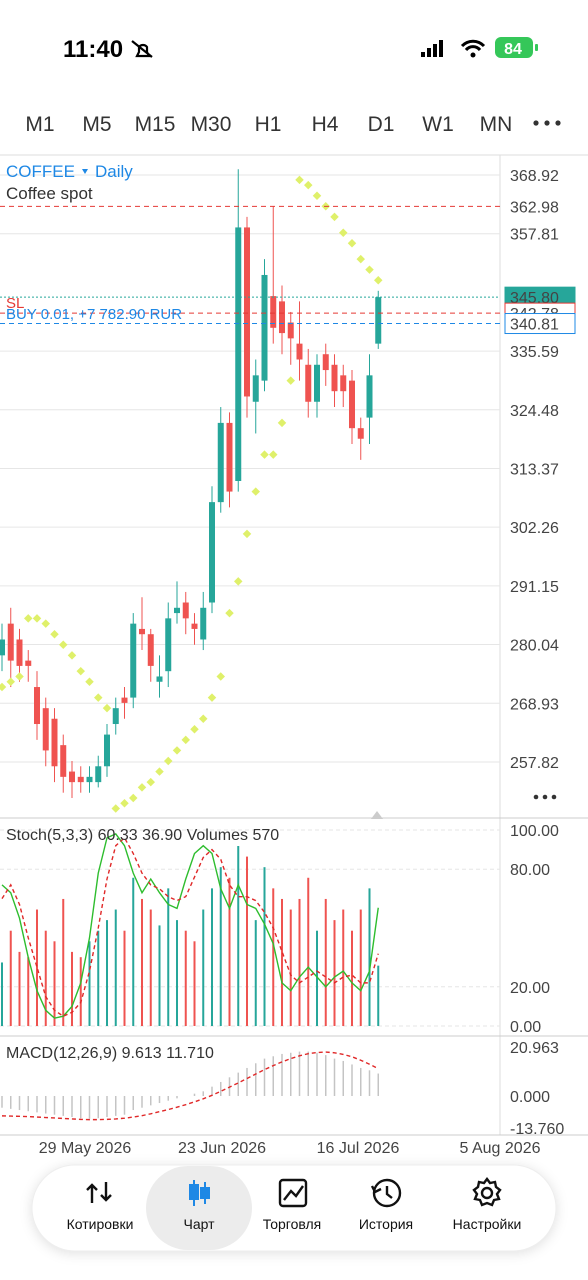 The image size is (588, 1280). I want to click on macd-signal: 11.710, so click(190, 1053).